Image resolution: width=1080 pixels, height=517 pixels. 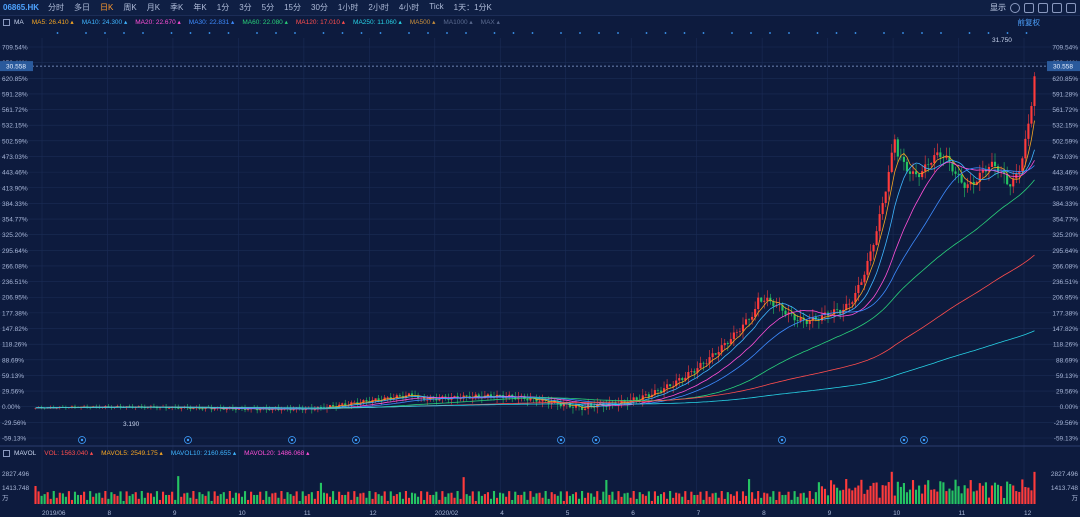 I want to click on ma_legend-item: MA250: 11.060 ▴, so click(x=377, y=22).